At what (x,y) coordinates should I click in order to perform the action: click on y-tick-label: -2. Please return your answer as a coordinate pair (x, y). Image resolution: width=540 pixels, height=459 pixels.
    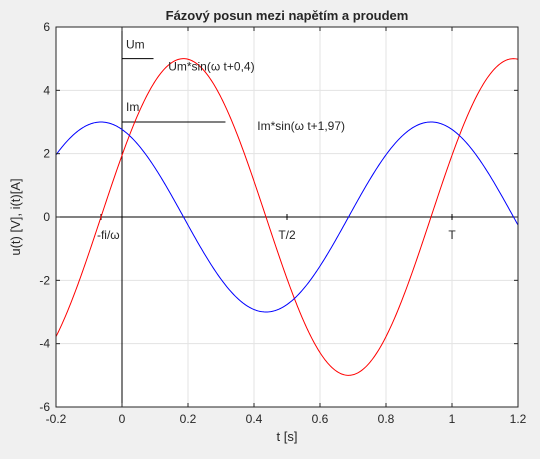
    Looking at the image, I should click on (44, 280).